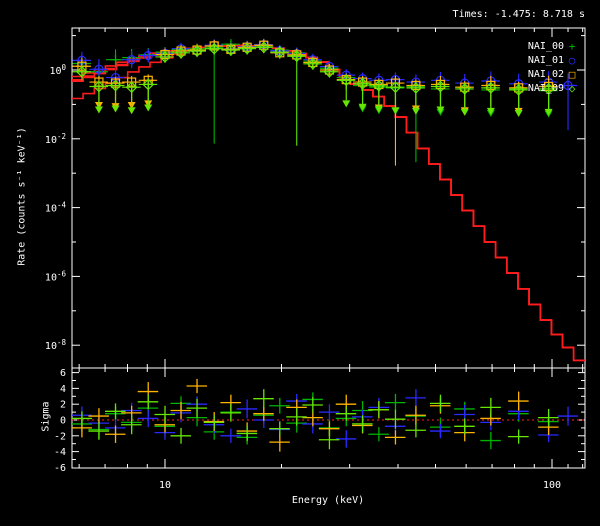  I want to click on energy-tick-label: 10, so click(165, 485).